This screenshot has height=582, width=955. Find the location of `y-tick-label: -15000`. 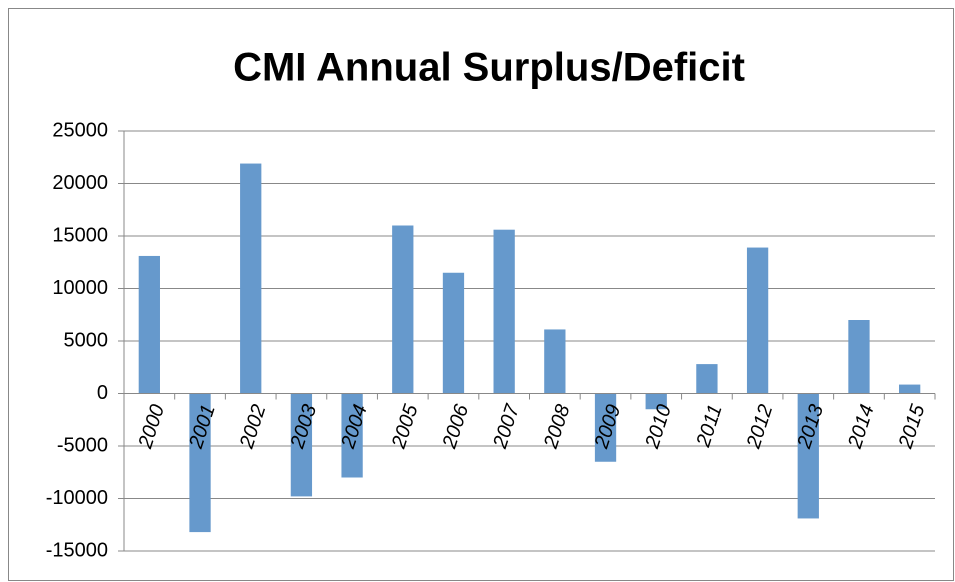

y-tick-label: -15000 is located at coordinates (77, 550).